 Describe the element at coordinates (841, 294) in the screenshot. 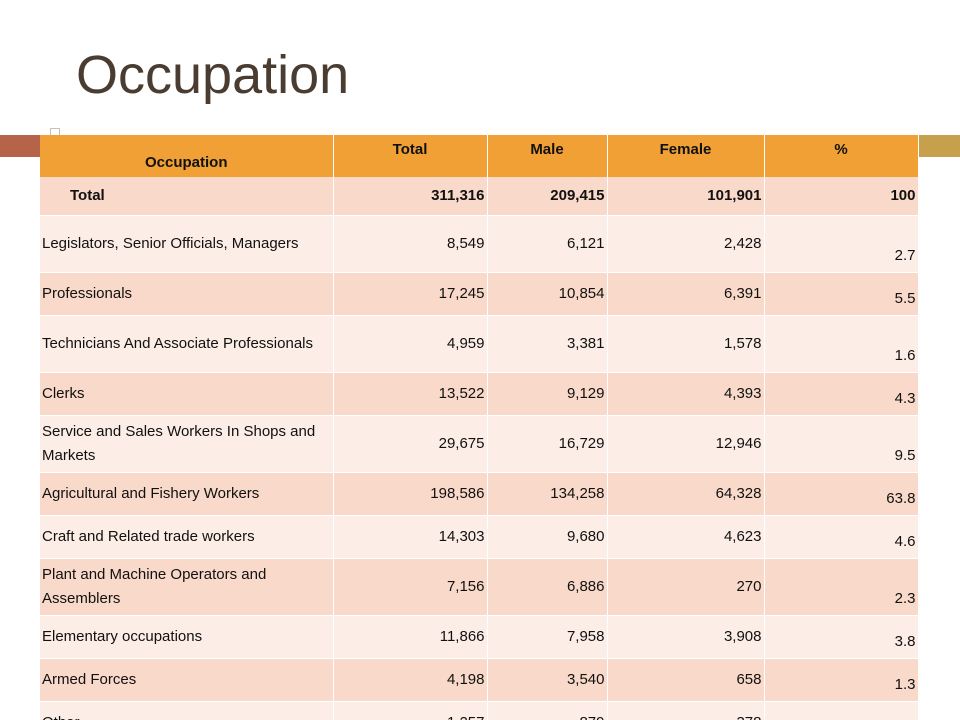

I see `cell-percent: 5.5` at that location.